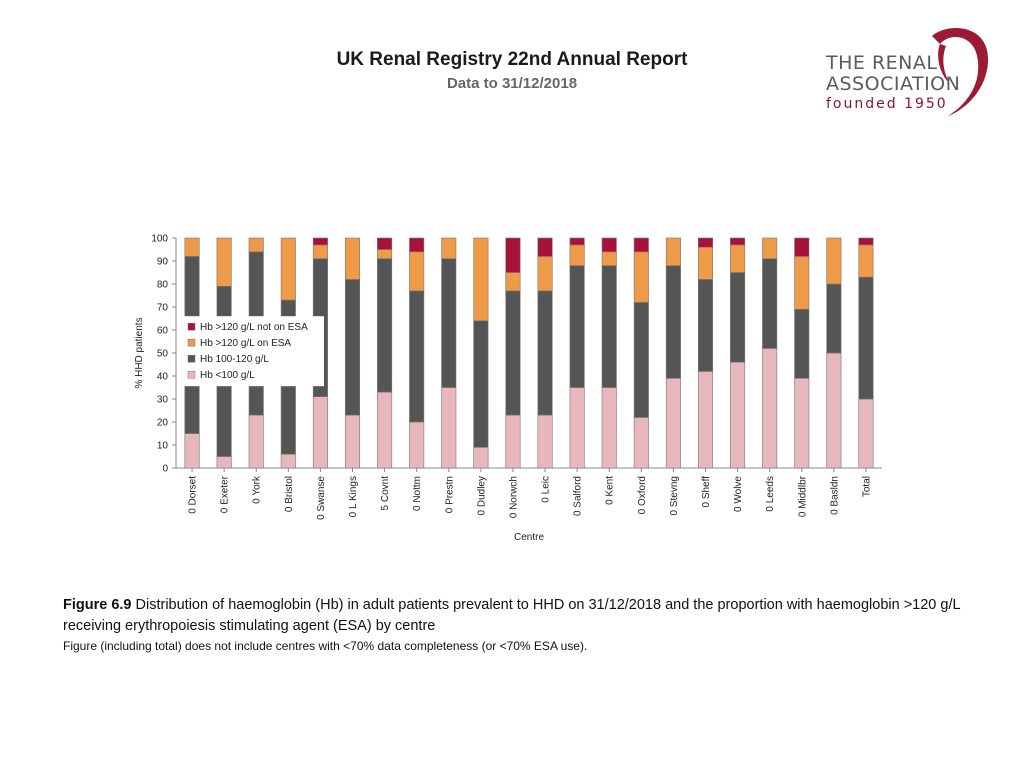 Image resolution: width=1024 pixels, height=768 pixels. I want to click on y-tick-label: 80, so click(163, 285).